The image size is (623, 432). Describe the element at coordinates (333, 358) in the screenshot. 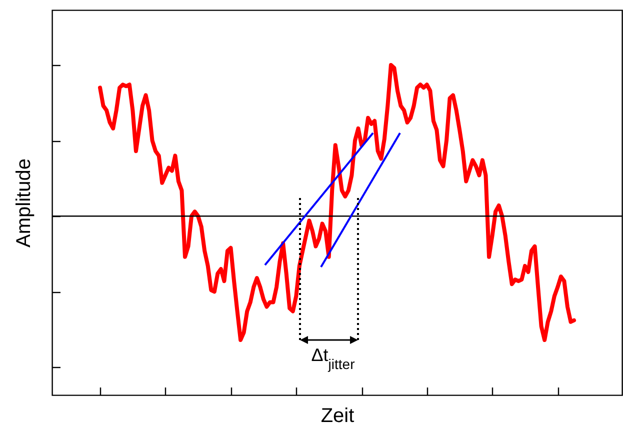

I see `text: Δt$_{jitter}$` at that location.